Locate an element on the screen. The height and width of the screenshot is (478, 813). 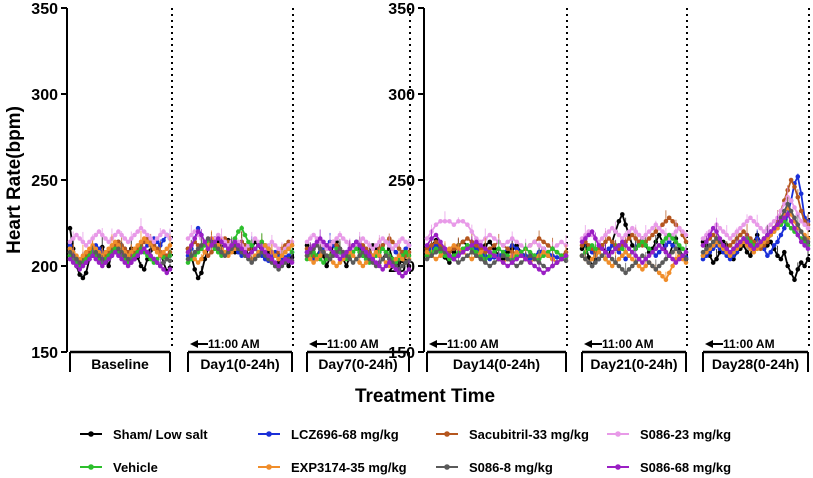
legend-item: Vehicle is located at coordinates (119, 467).